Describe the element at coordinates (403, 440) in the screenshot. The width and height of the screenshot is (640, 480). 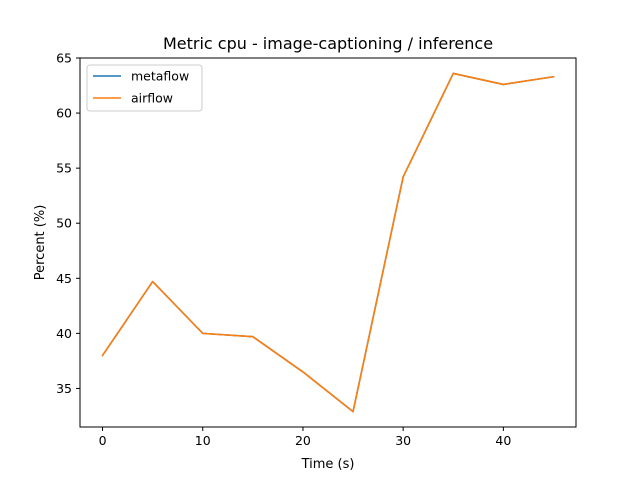
I see `x-tick-label: 30` at that location.